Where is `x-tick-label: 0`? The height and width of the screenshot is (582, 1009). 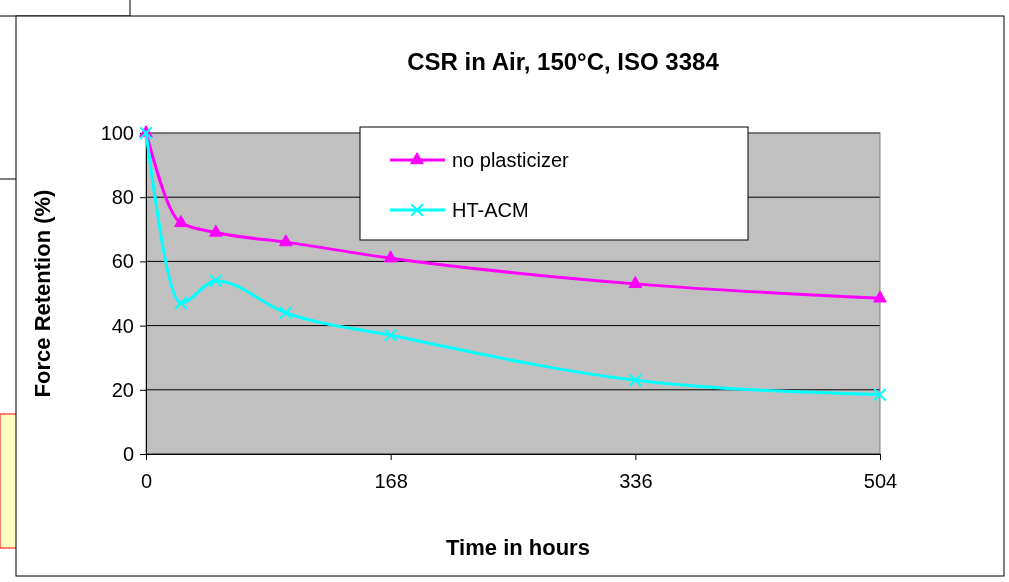 x-tick-label: 0 is located at coordinates (146, 481).